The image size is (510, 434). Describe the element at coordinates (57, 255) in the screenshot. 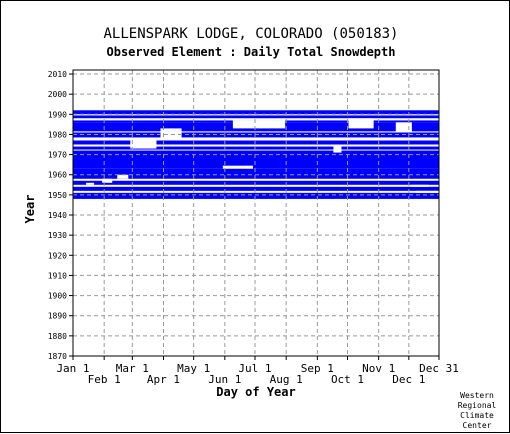

I see `y-tick-label: 1920` at that location.